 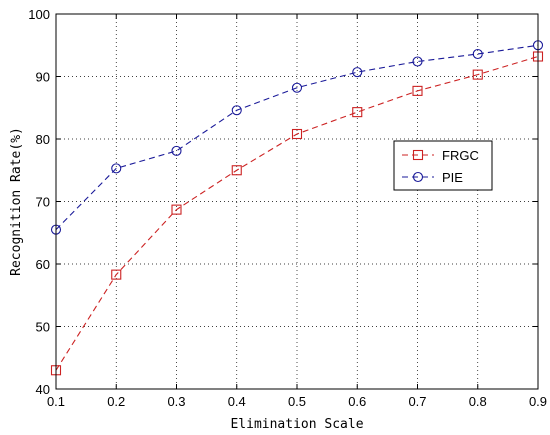 What do you see at coordinates (16, 201) in the screenshot?
I see `y-axis-label: Recognition Rate(%)` at bounding box center [16, 201].